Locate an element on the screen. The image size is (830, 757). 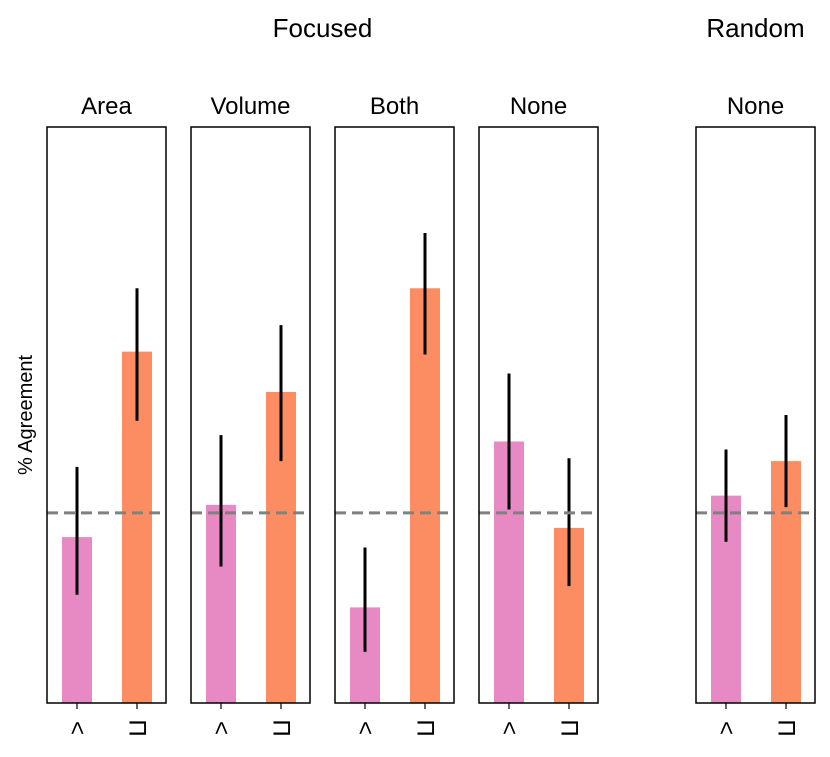
panel-title: Volume is located at coordinates (250, 106).